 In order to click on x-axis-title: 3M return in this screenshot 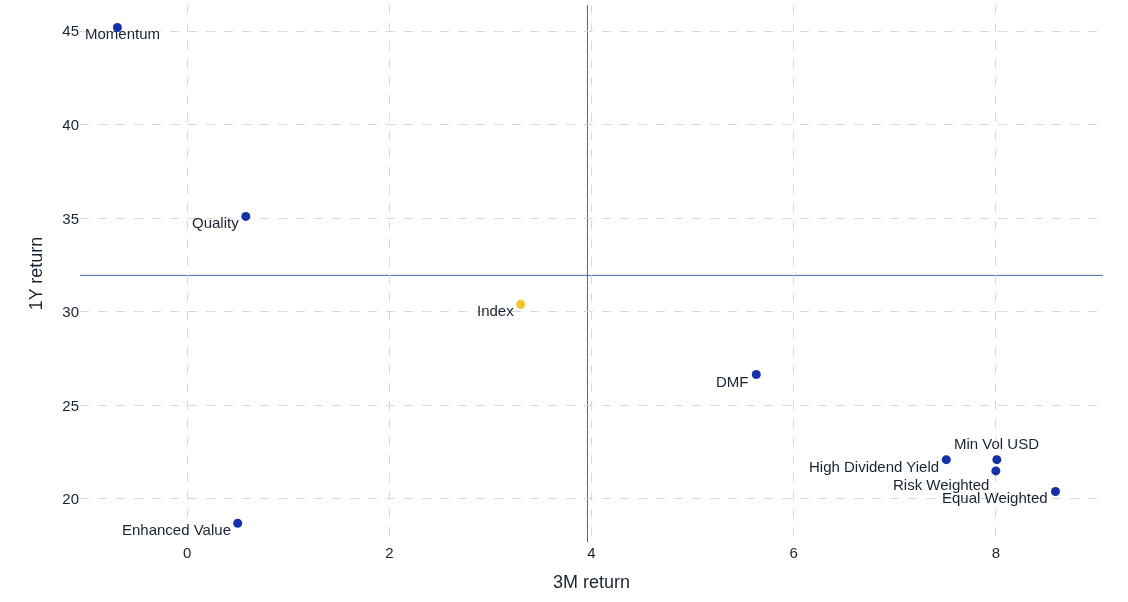, I will do `click(591, 582)`.